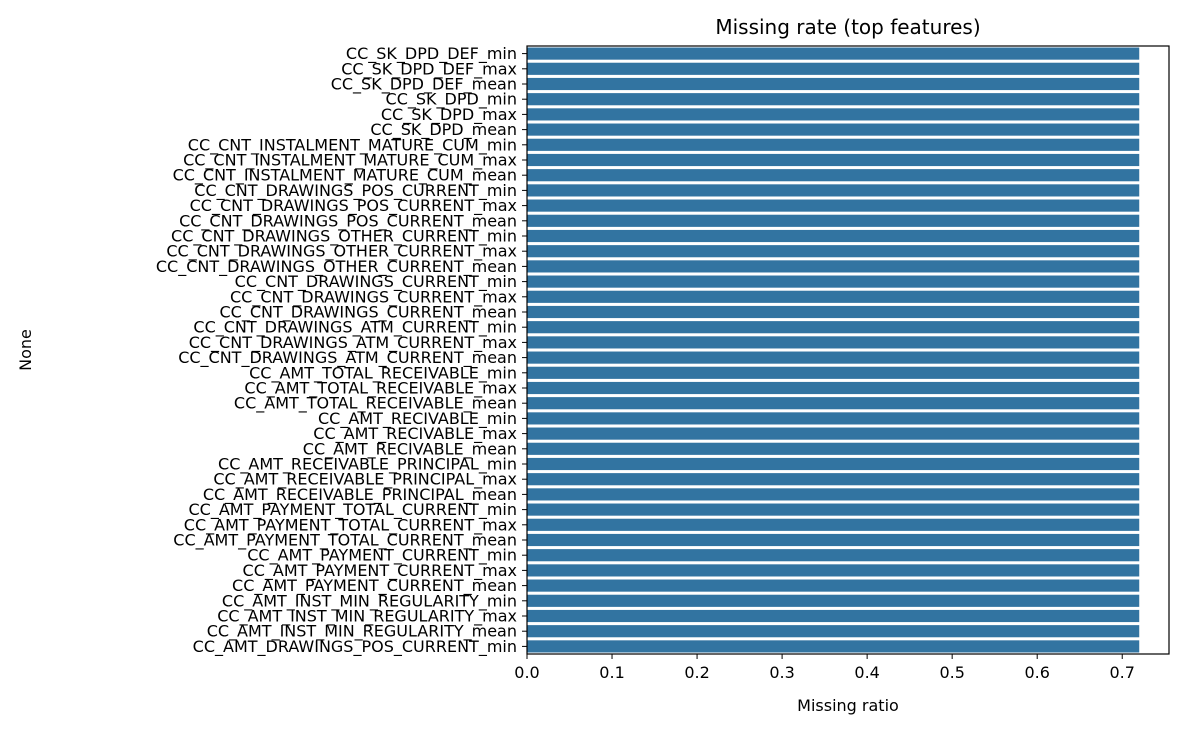  Describe the element at coordinates (353, 343) in the screenshot. I see `y-tick-label: CC_CNT_DRAWINGS_ATM_CURRENT_max` at that location.